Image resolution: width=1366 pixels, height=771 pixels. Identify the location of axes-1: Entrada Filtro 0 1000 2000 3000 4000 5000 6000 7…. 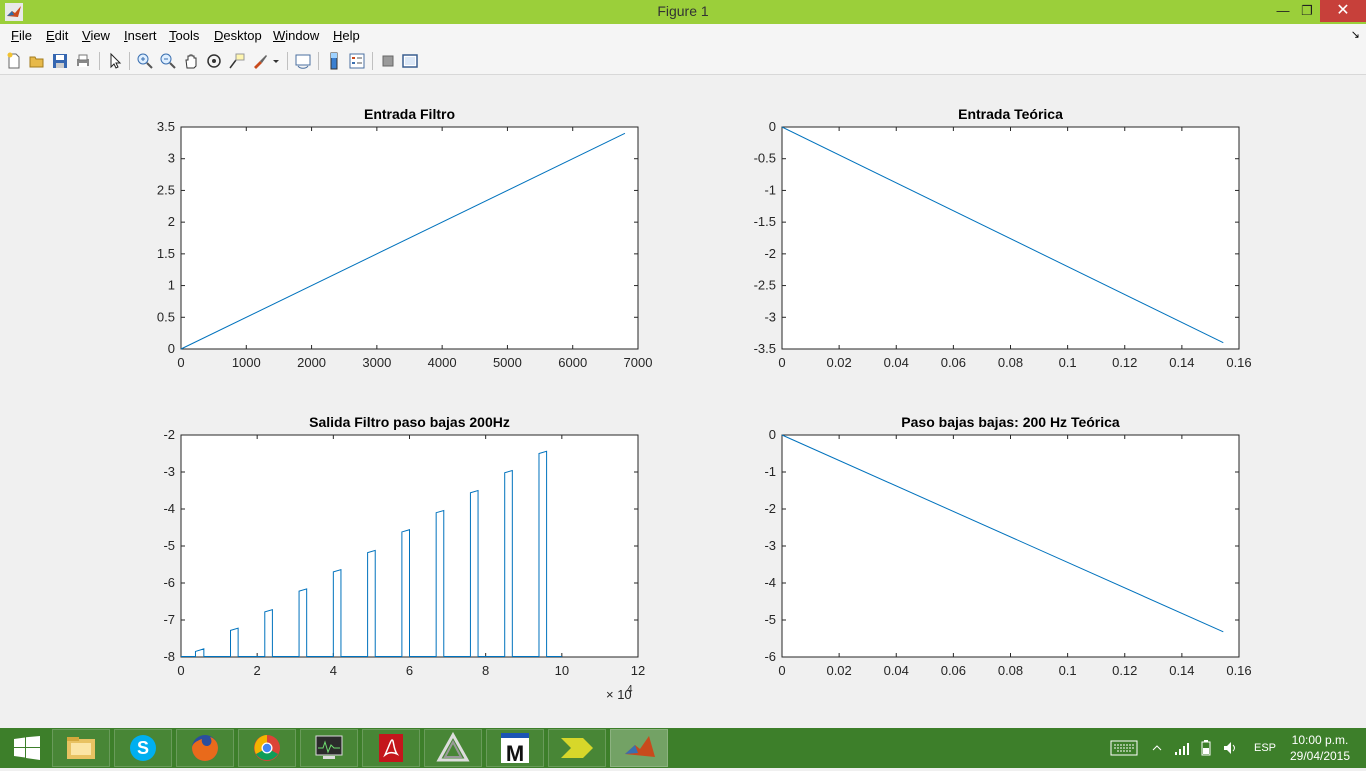
(405, 238).